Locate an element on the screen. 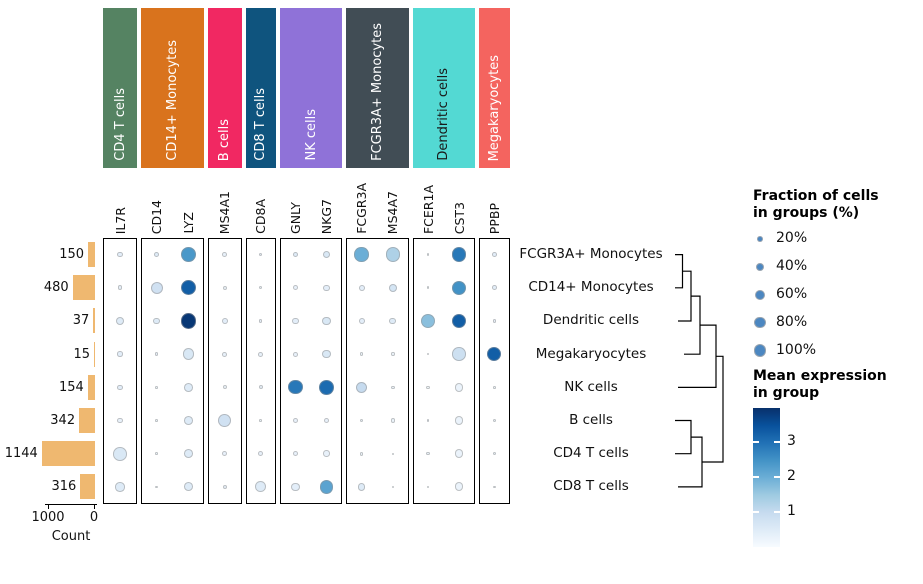 This screenshot has width=923, height=584. gene-label: FCER1A is located at coordinates (428, 203).